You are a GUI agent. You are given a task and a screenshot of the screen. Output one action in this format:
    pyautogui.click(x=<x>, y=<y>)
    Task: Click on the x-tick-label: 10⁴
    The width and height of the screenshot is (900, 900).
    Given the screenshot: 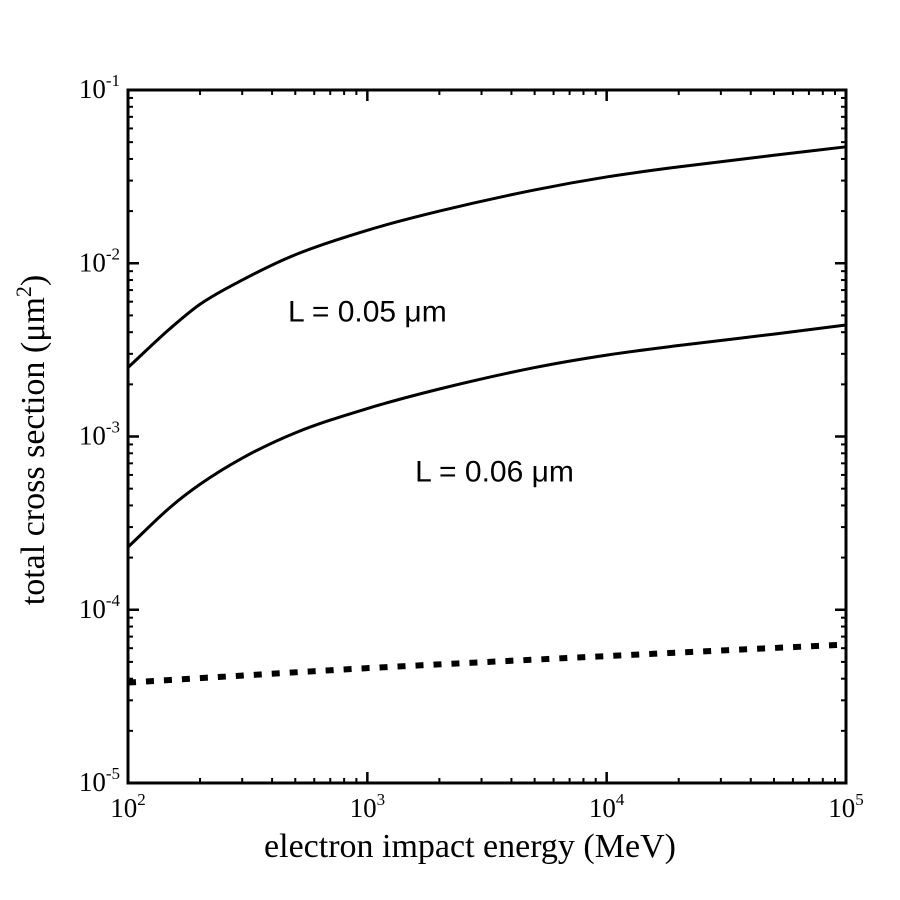 What is the action you would take?
    pyautogui.click(x=607, y=806)
    